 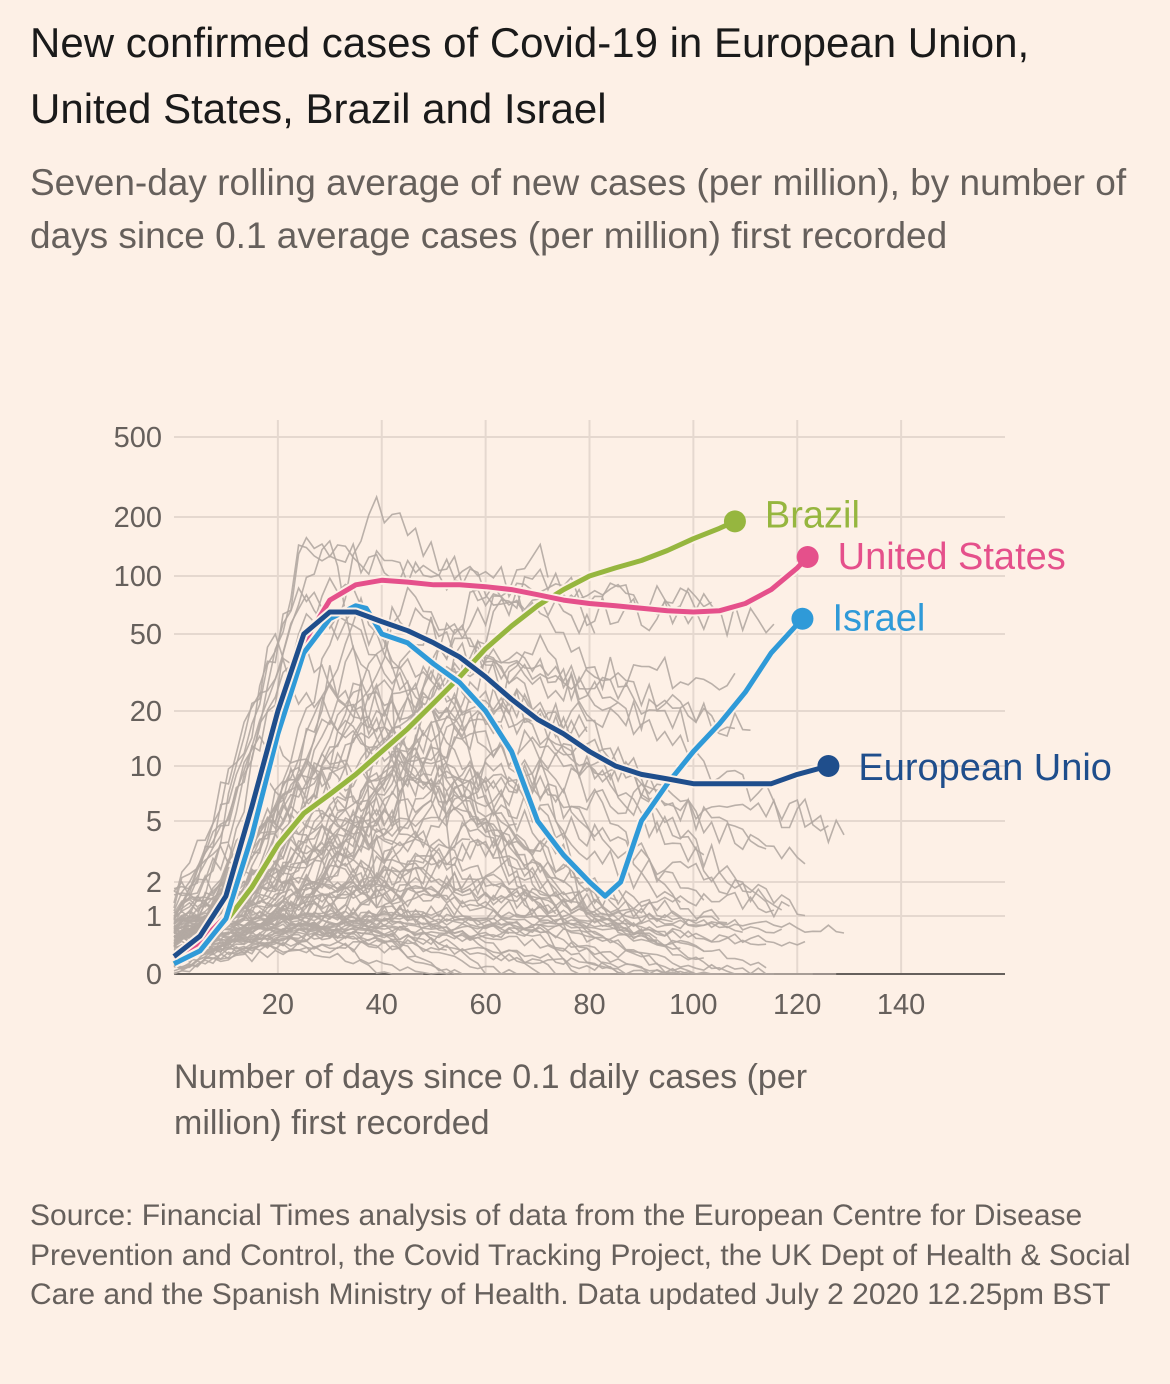 What do you see at coordinates (901, 1005) in the screenshot?
I see `x-tick-label: 140` at bounding box center [901, 1005].